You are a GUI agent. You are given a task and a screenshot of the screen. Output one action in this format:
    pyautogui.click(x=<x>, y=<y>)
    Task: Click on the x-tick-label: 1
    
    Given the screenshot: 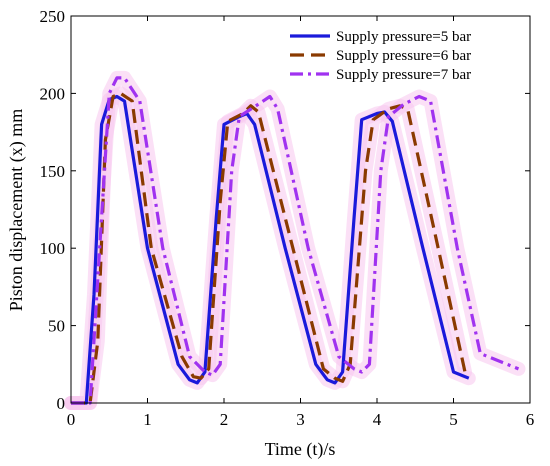 What is the action you would take?
    pyautogui.click(x=147, y=419)
    